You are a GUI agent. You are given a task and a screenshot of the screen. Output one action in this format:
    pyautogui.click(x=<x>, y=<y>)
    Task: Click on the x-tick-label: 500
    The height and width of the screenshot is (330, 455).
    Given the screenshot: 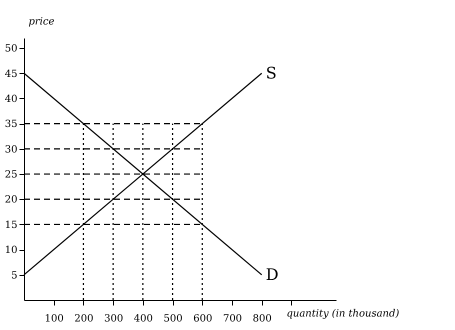 What is the action you would take?
    pyautogui.click(x=173, y=319)
    